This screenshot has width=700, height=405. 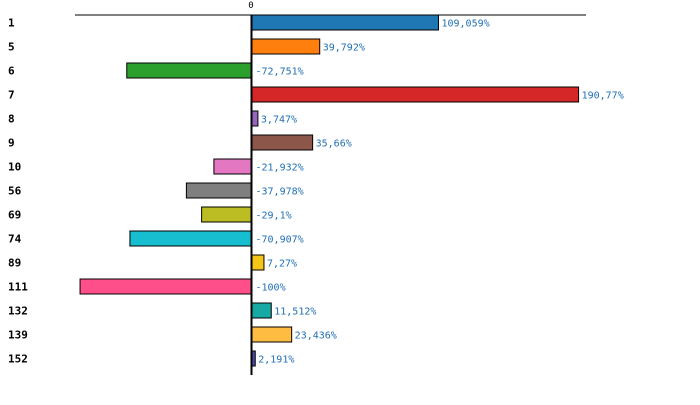 What do you see at coordinates (271, 288) in the screenshot?
I see `value-label: -100%` at bounding box center [271, 288].